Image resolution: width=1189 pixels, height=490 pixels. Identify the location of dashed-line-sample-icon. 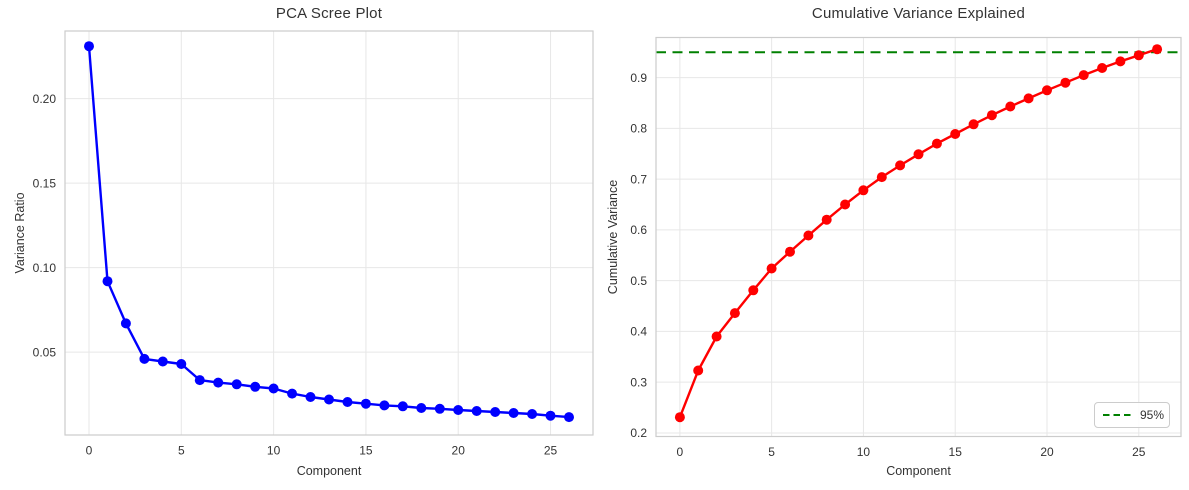
(1117, 415).